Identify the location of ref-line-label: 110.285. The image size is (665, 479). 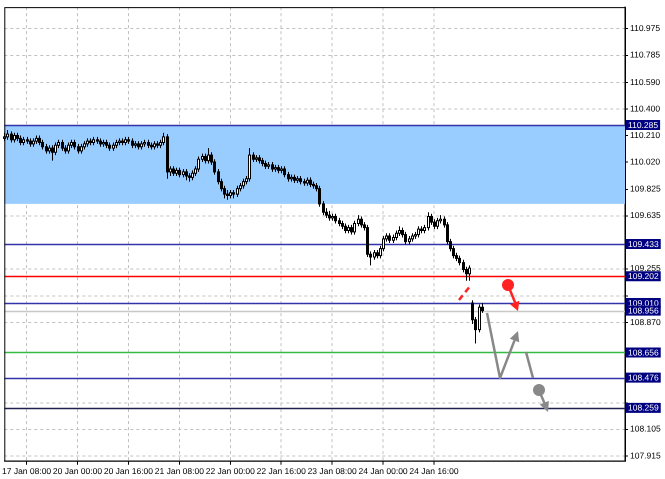
(643, 125).